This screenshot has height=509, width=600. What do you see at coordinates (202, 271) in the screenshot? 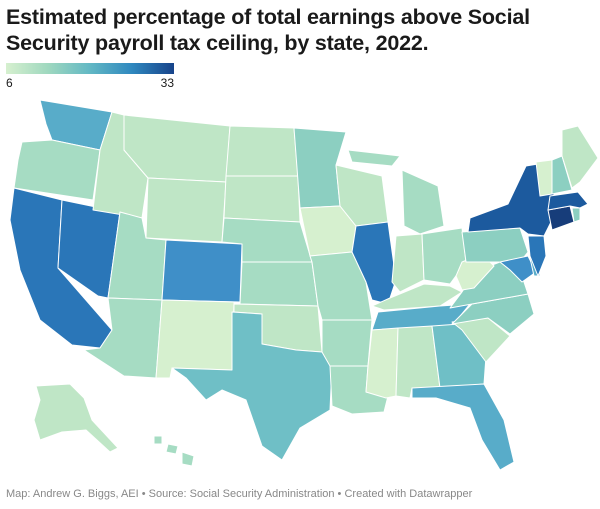
I see `state-colorado` at bounding box center [202, 271].